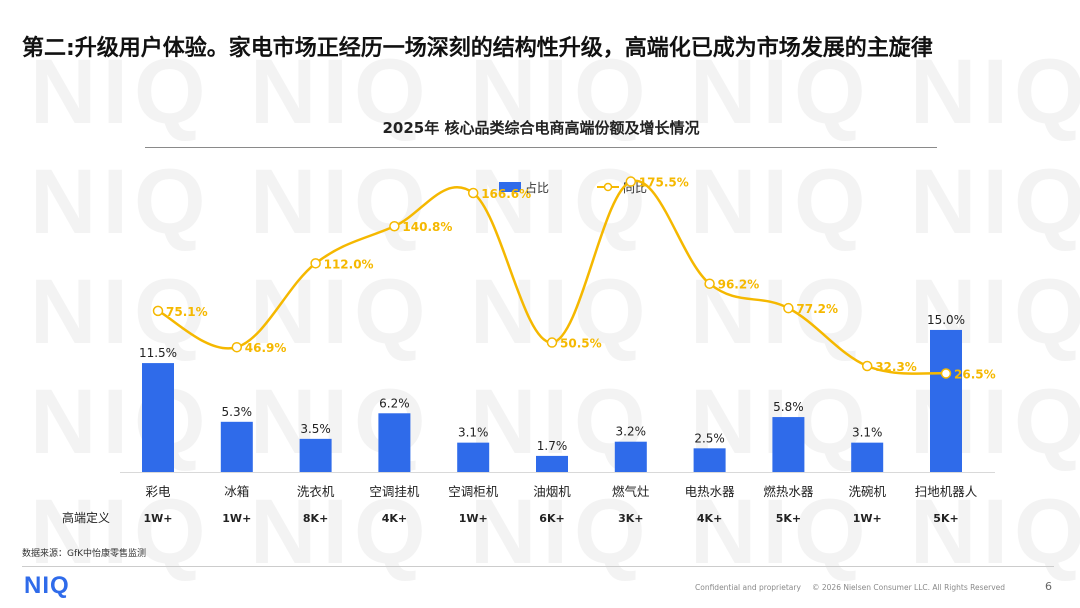  I want to click on threshold-label: 6K+, so click(551, 518).